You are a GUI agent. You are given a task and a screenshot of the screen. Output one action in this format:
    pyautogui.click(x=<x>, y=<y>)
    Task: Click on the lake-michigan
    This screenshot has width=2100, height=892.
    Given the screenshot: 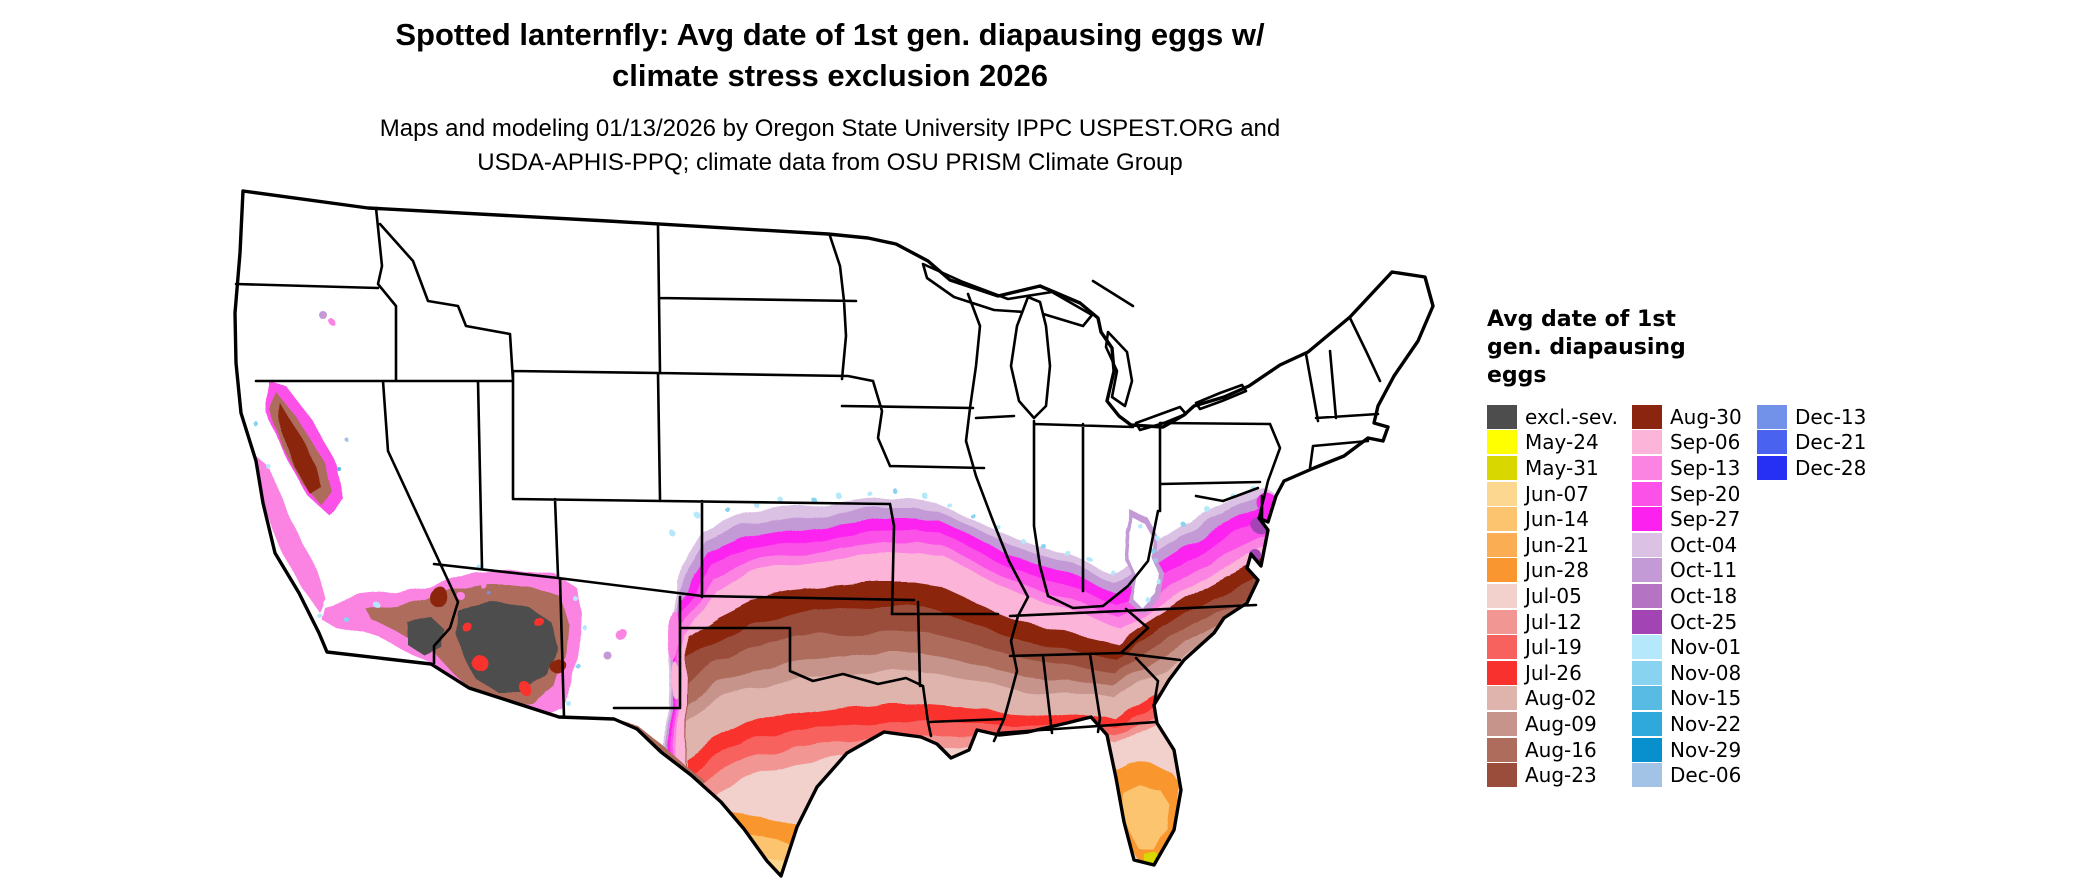 What is the action you would take?
    pyautogui.click(x=1030, y=357)
    